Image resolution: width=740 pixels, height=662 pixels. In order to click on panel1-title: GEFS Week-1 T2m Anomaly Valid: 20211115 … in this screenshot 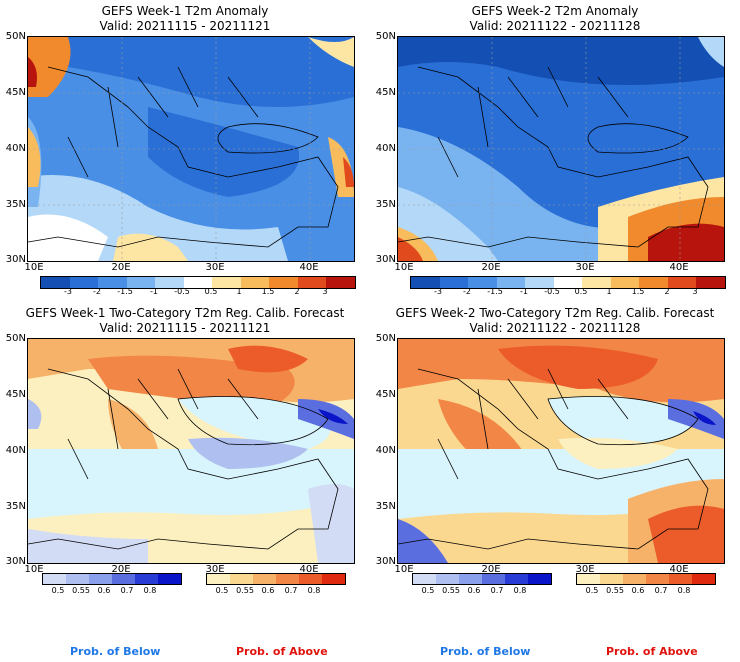, I will do `click(185, 19)`.